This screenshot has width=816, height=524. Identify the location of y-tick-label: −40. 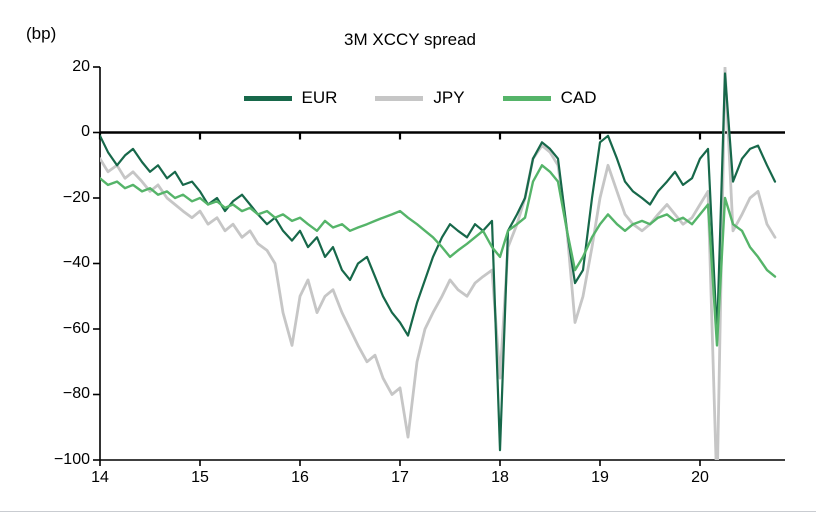
(76, 262).